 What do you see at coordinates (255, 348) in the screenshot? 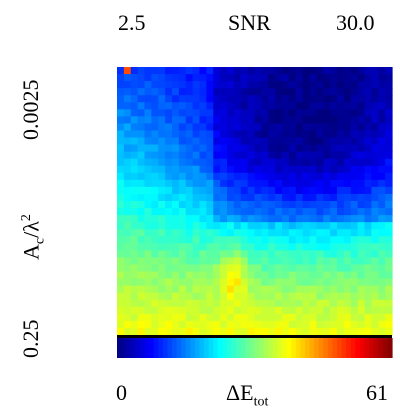
I see `colorbar` at bounding box center [255, 348].